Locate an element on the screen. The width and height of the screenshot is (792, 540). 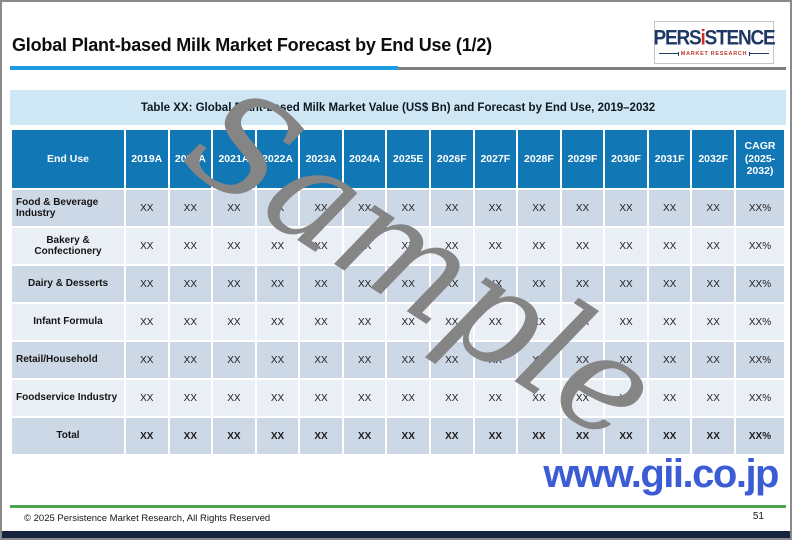
column-header-2028f: 2028F is located at coordinates (539, 159).